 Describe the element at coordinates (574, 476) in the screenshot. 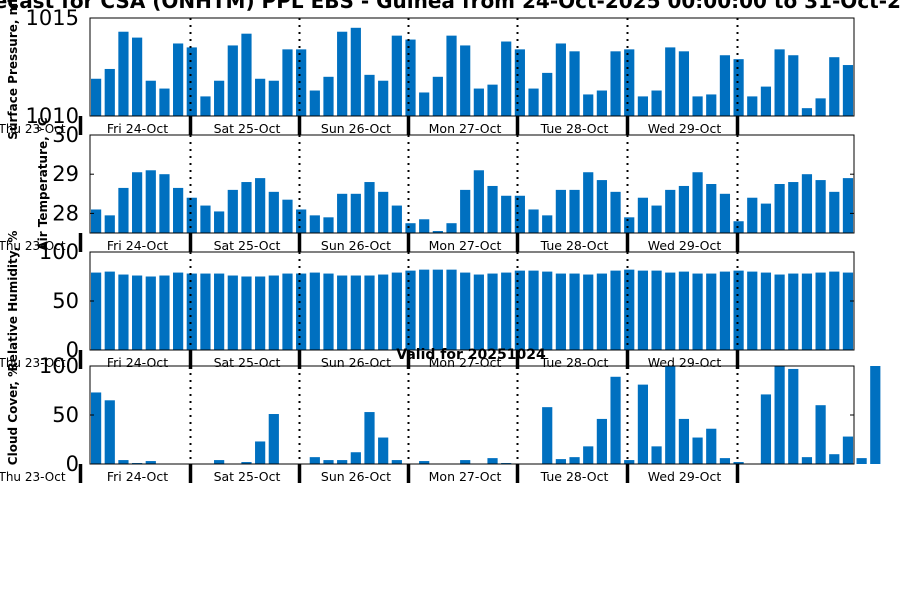

I see `day-label-cloud-4: Tue 28-Oct` at that location.